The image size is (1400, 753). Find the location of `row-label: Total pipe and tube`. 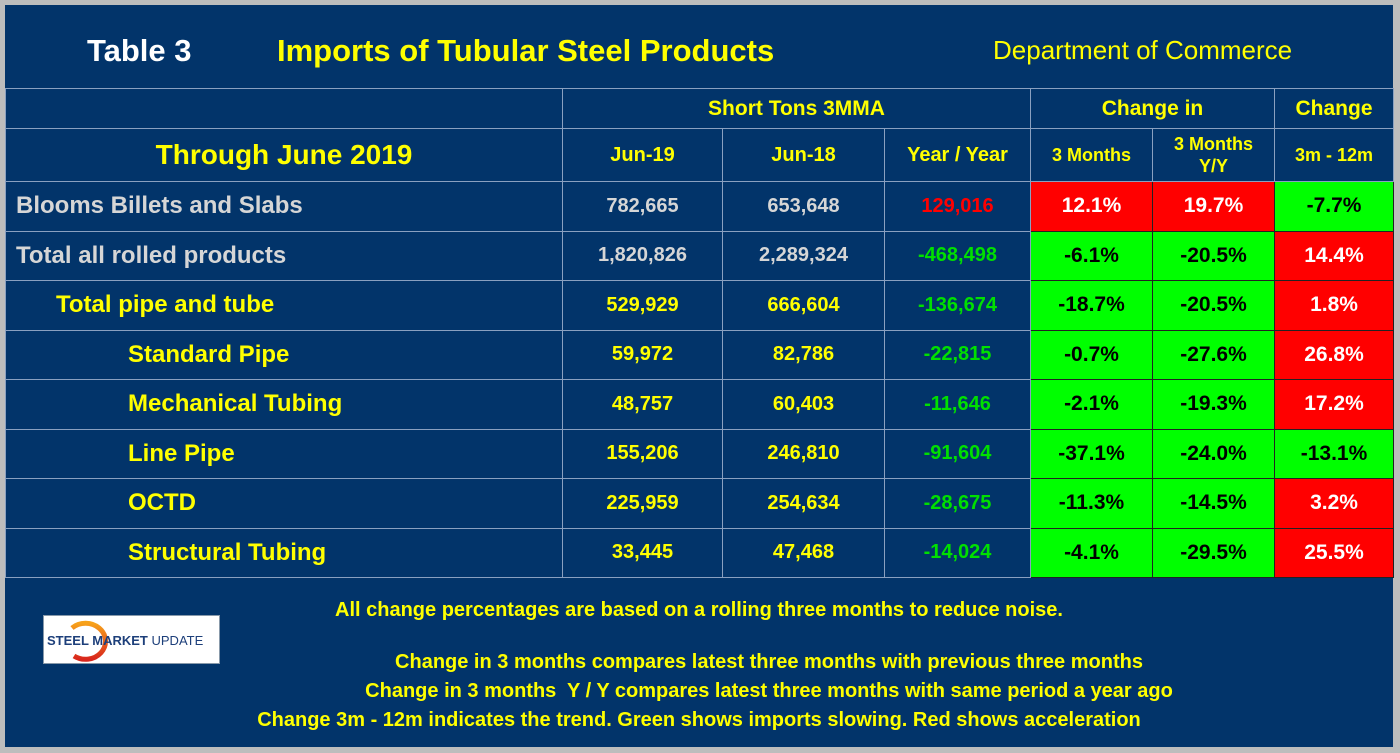

row-label: Total pipe and tube is located at coordinates (284, 305).